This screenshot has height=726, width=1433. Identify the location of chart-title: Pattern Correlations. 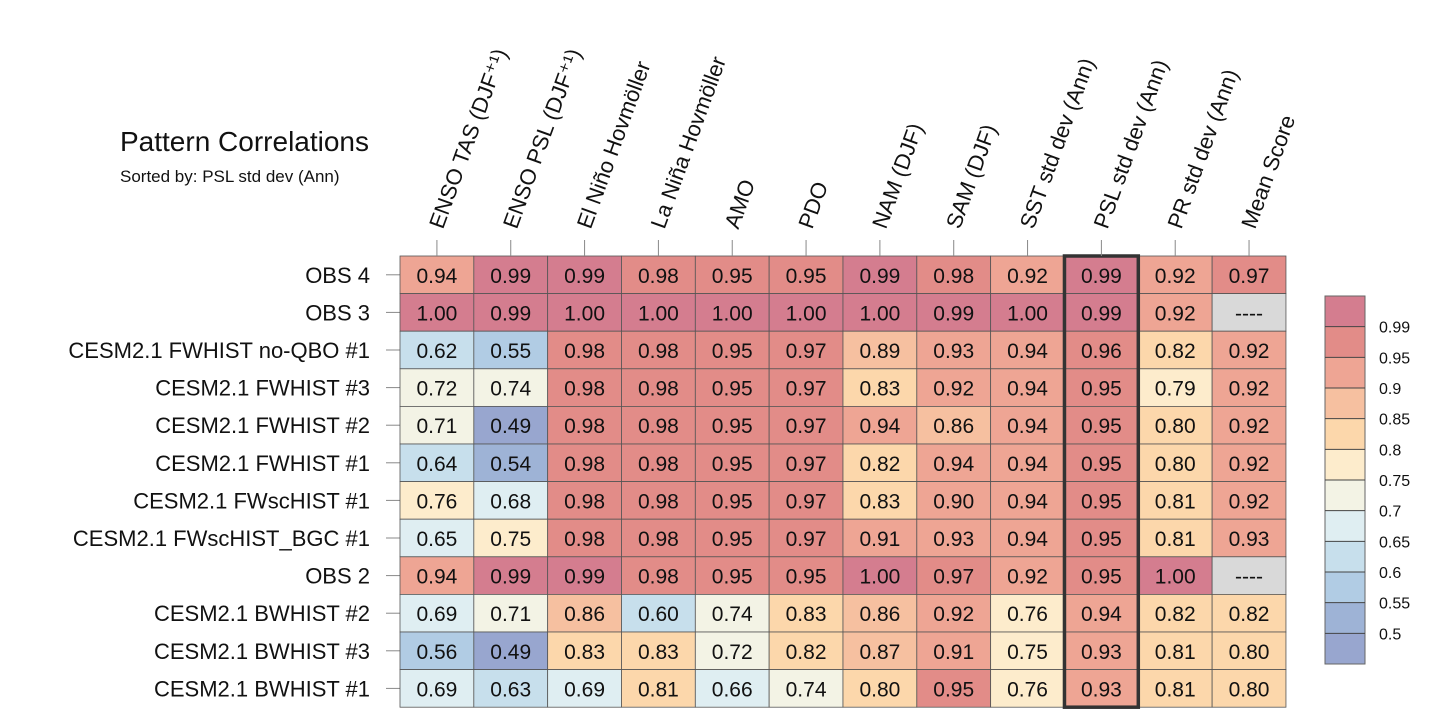
(245, 141).